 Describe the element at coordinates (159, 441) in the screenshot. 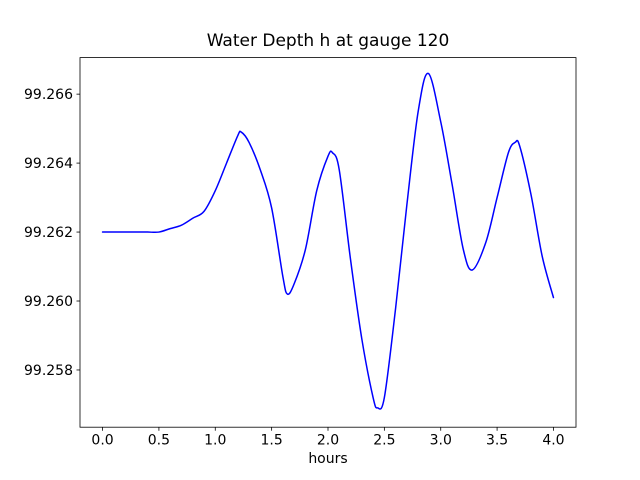

I see `x-tick-label: 0.5` at that location.